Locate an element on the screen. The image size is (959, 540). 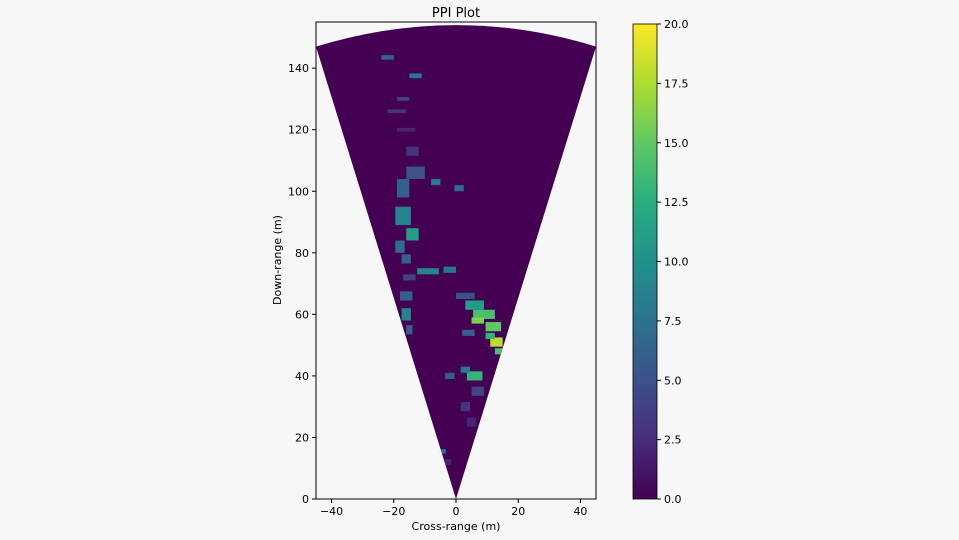
colorbar-tick-label: 0.0 is located at coordinates (673, 499).